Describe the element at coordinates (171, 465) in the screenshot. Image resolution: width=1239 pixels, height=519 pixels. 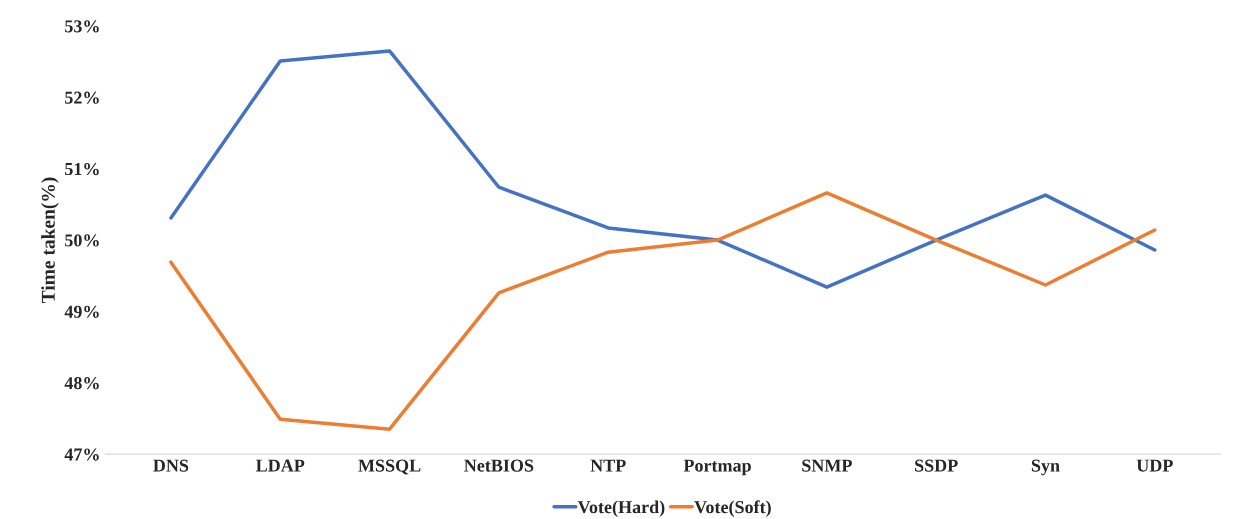
I see `x-tick-label: DNS` at that location.